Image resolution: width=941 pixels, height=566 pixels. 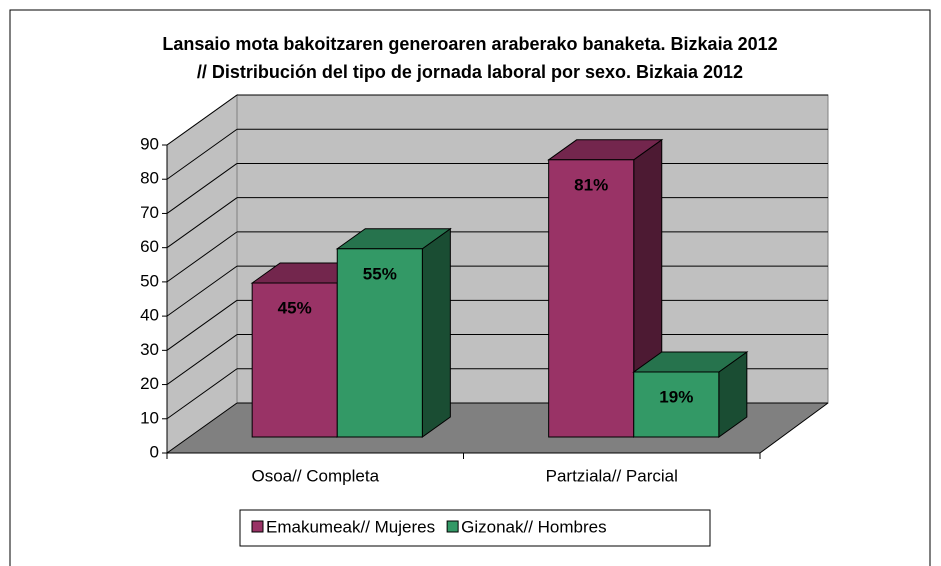 I want to click on bar: 55%, so click(x=393, y=332).